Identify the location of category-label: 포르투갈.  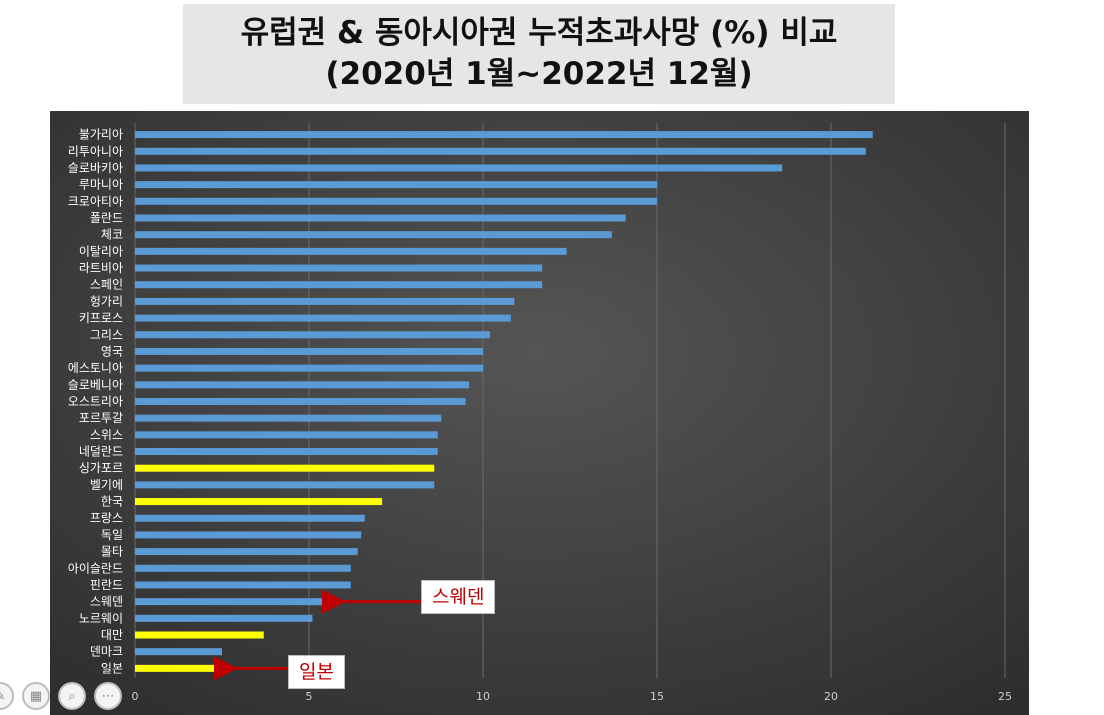
(101, 418).